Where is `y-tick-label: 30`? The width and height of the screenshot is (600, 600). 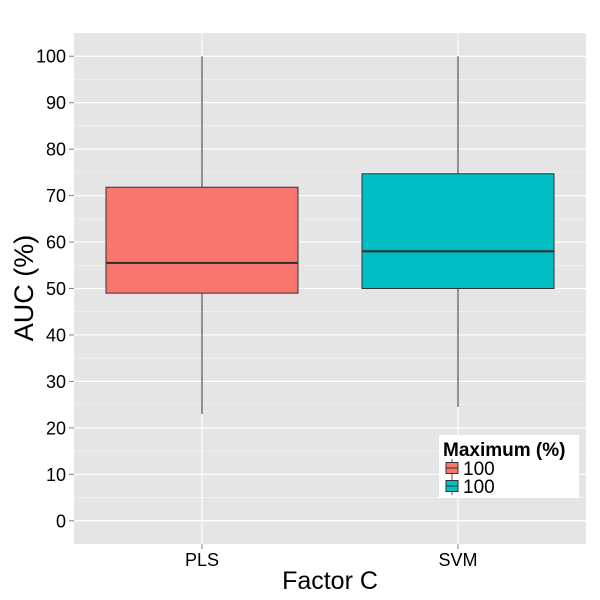
y-tick-label: 30 is located at coordinates (56, 382).